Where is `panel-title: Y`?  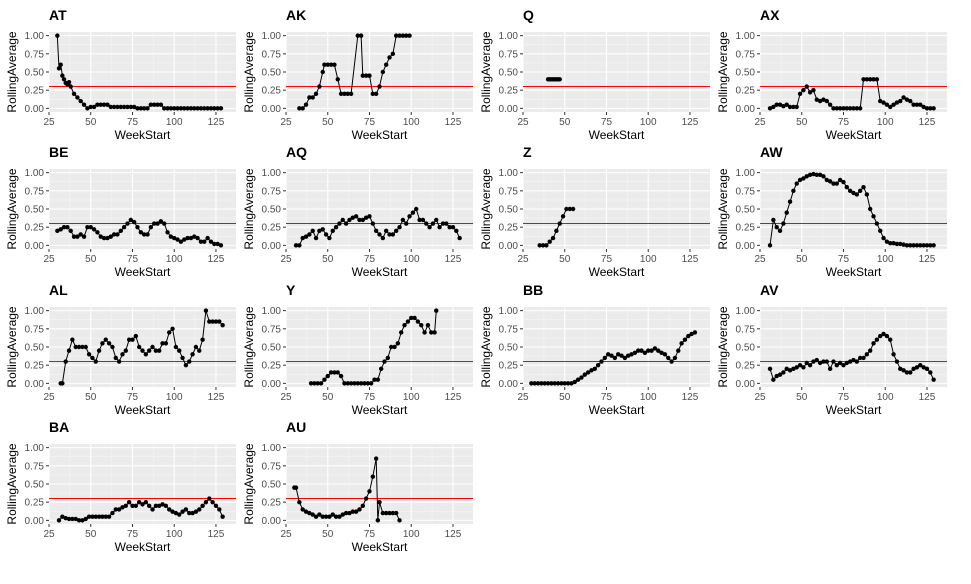 panel-title: Y is located at coordinates (291, 290).